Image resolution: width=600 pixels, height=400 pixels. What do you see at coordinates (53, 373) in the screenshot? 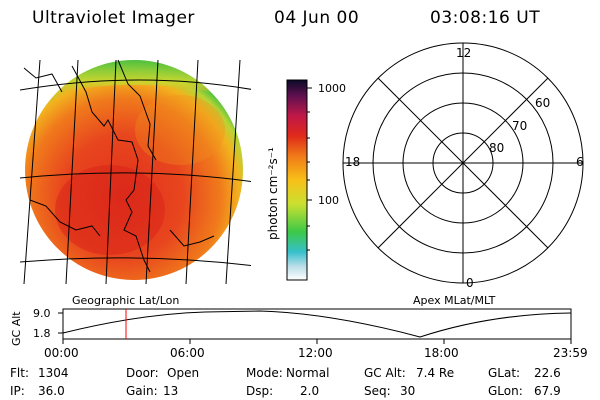
I see `flt-value: 1304` at bounding box center [53, 373].